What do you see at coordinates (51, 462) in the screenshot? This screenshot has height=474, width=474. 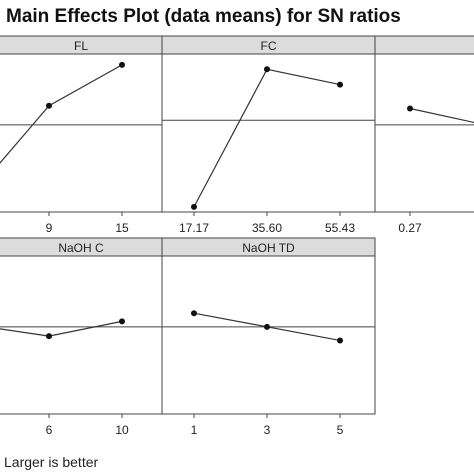 I see `larger-is-better-note: Larger is better` at bounding box center [51, 462].